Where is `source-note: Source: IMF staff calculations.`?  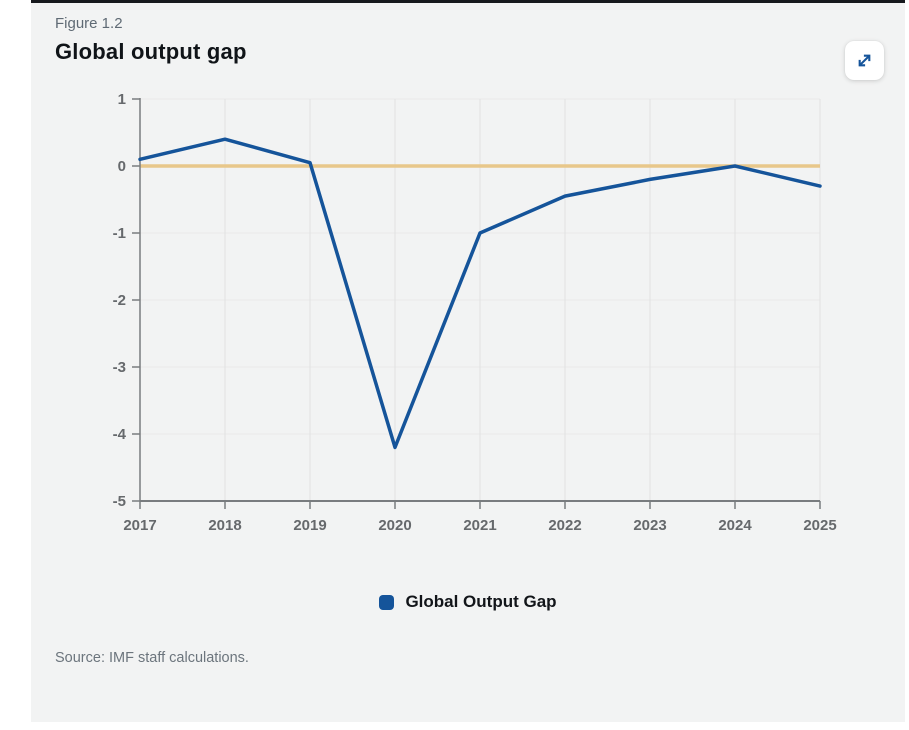 source-note: Source: IMF staff calculations. is located at coordinates (152, 658).